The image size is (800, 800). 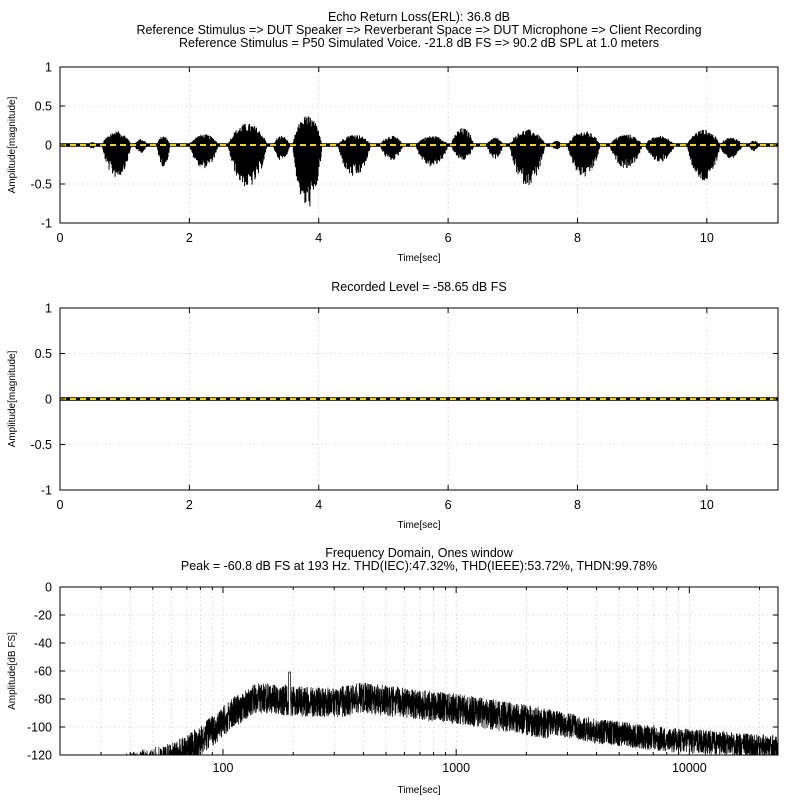 What do you see at coordinates (689, 768) in the screenshot?
I see `x-tick-label: 10000` at bounding box center [689, 768].